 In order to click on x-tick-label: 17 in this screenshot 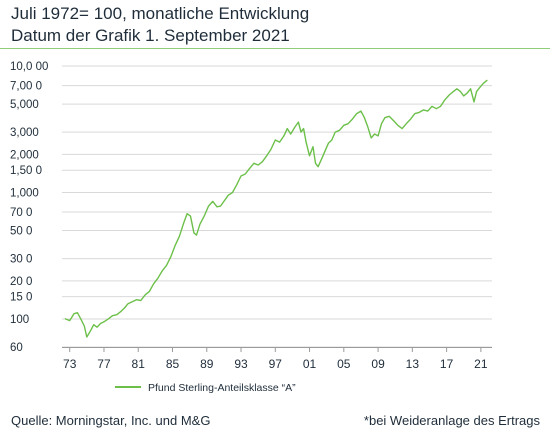, I will do `click(447, 364)`.